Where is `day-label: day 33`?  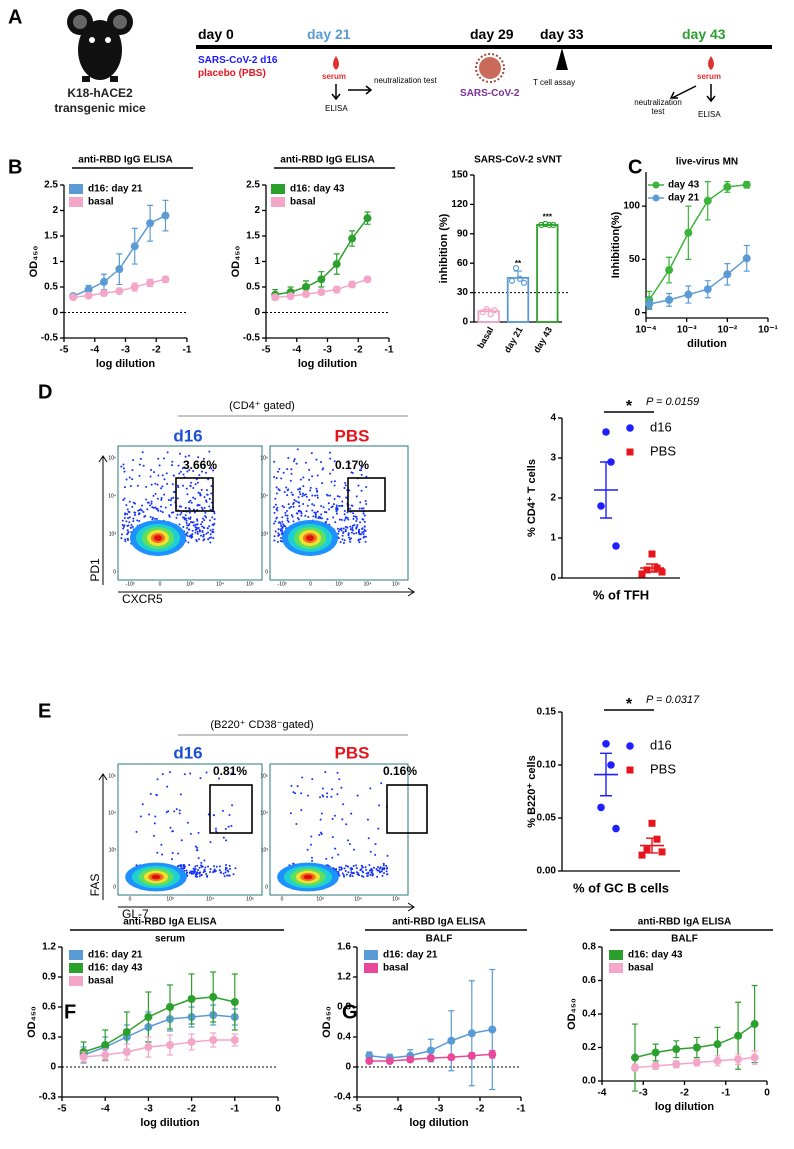
day-label: day 33 is located at coordinates (562, 34).